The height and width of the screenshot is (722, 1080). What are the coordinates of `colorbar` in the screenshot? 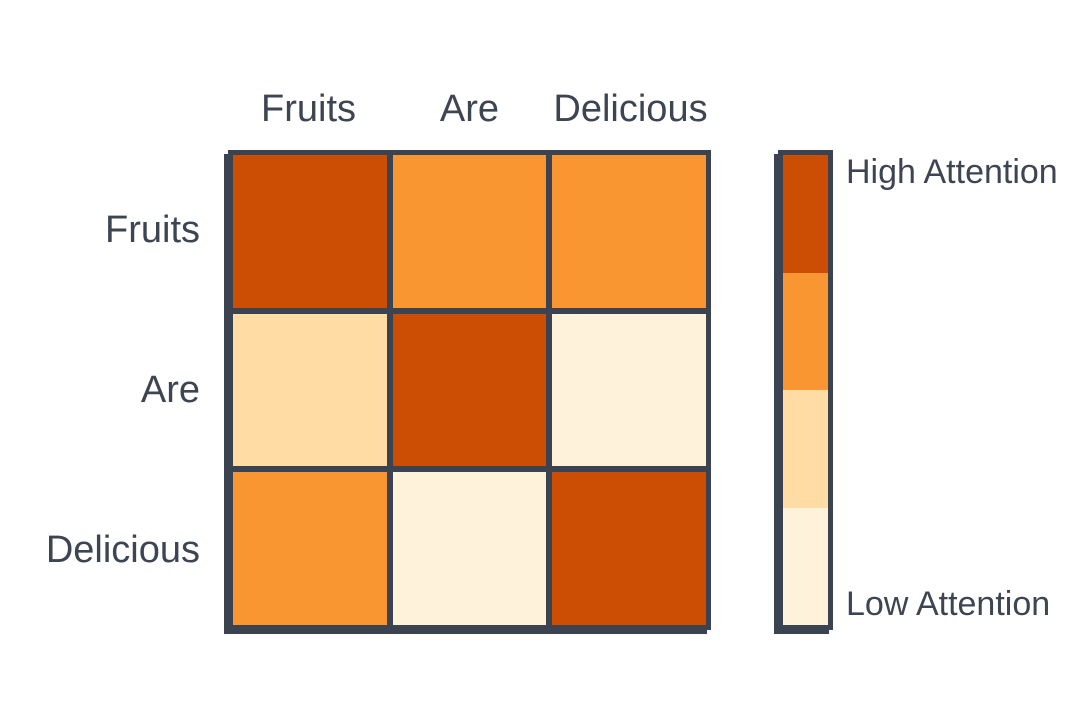 It's located at (805, 390).